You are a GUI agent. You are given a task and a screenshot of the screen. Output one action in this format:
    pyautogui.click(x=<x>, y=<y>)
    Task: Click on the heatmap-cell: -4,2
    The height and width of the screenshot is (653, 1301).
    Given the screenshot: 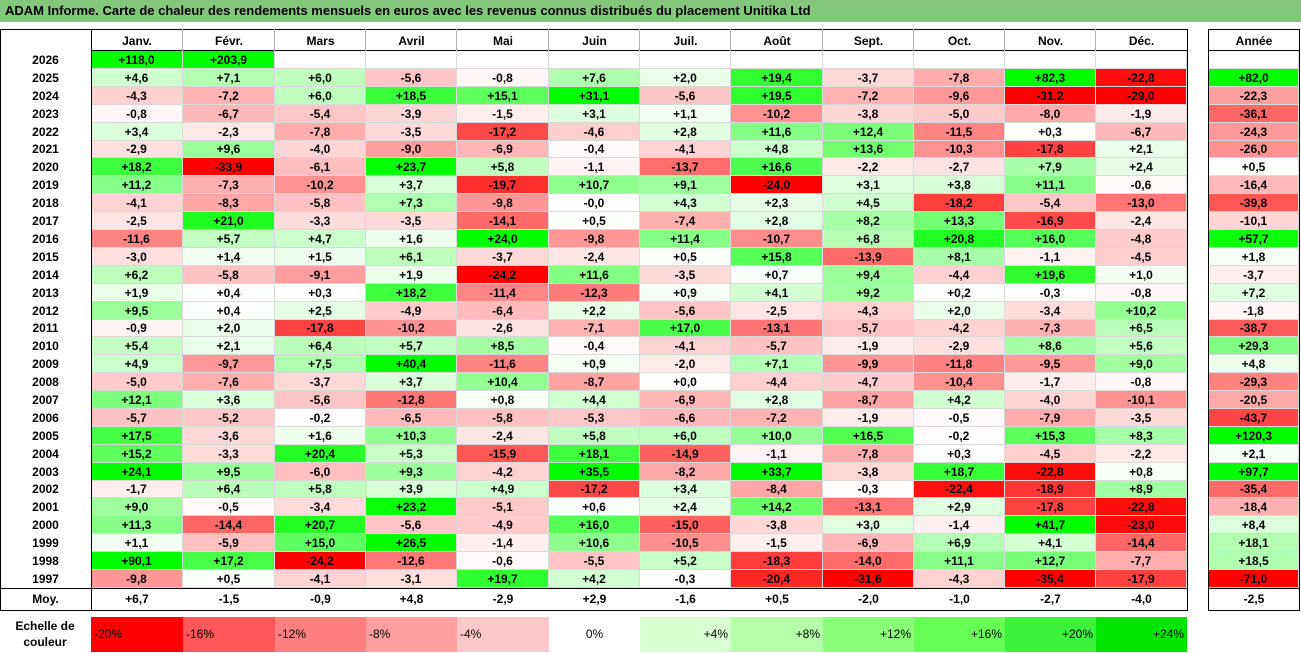 What is the action you would take?
    pyautogui.click(x=503, y=472)
    